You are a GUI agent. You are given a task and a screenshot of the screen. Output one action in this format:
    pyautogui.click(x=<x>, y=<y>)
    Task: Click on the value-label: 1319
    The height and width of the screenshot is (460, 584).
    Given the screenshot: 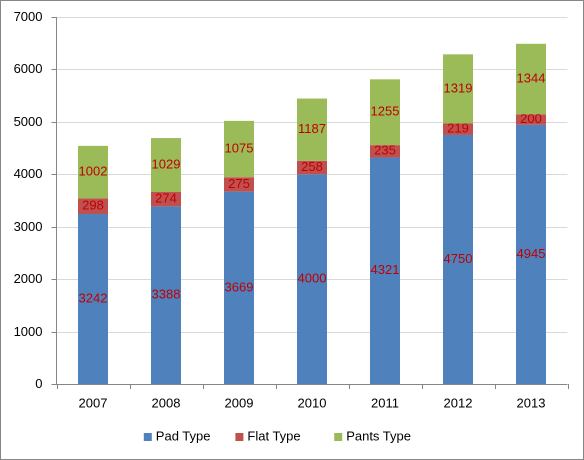 What is the action you would take?
    pyautogui.click(x=458, y=87)
    